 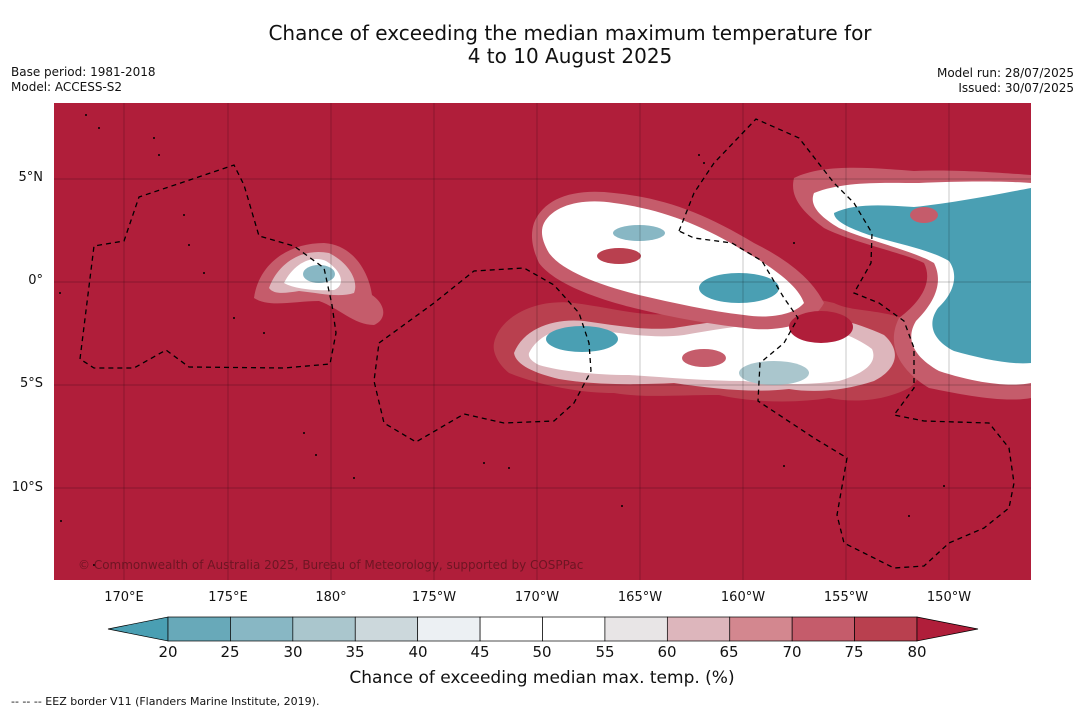 What do you see at coordinates (67, 87) in the screenshot?
I see `model-name: Model: ACCESS-S2` at bounding box center [67, 87].